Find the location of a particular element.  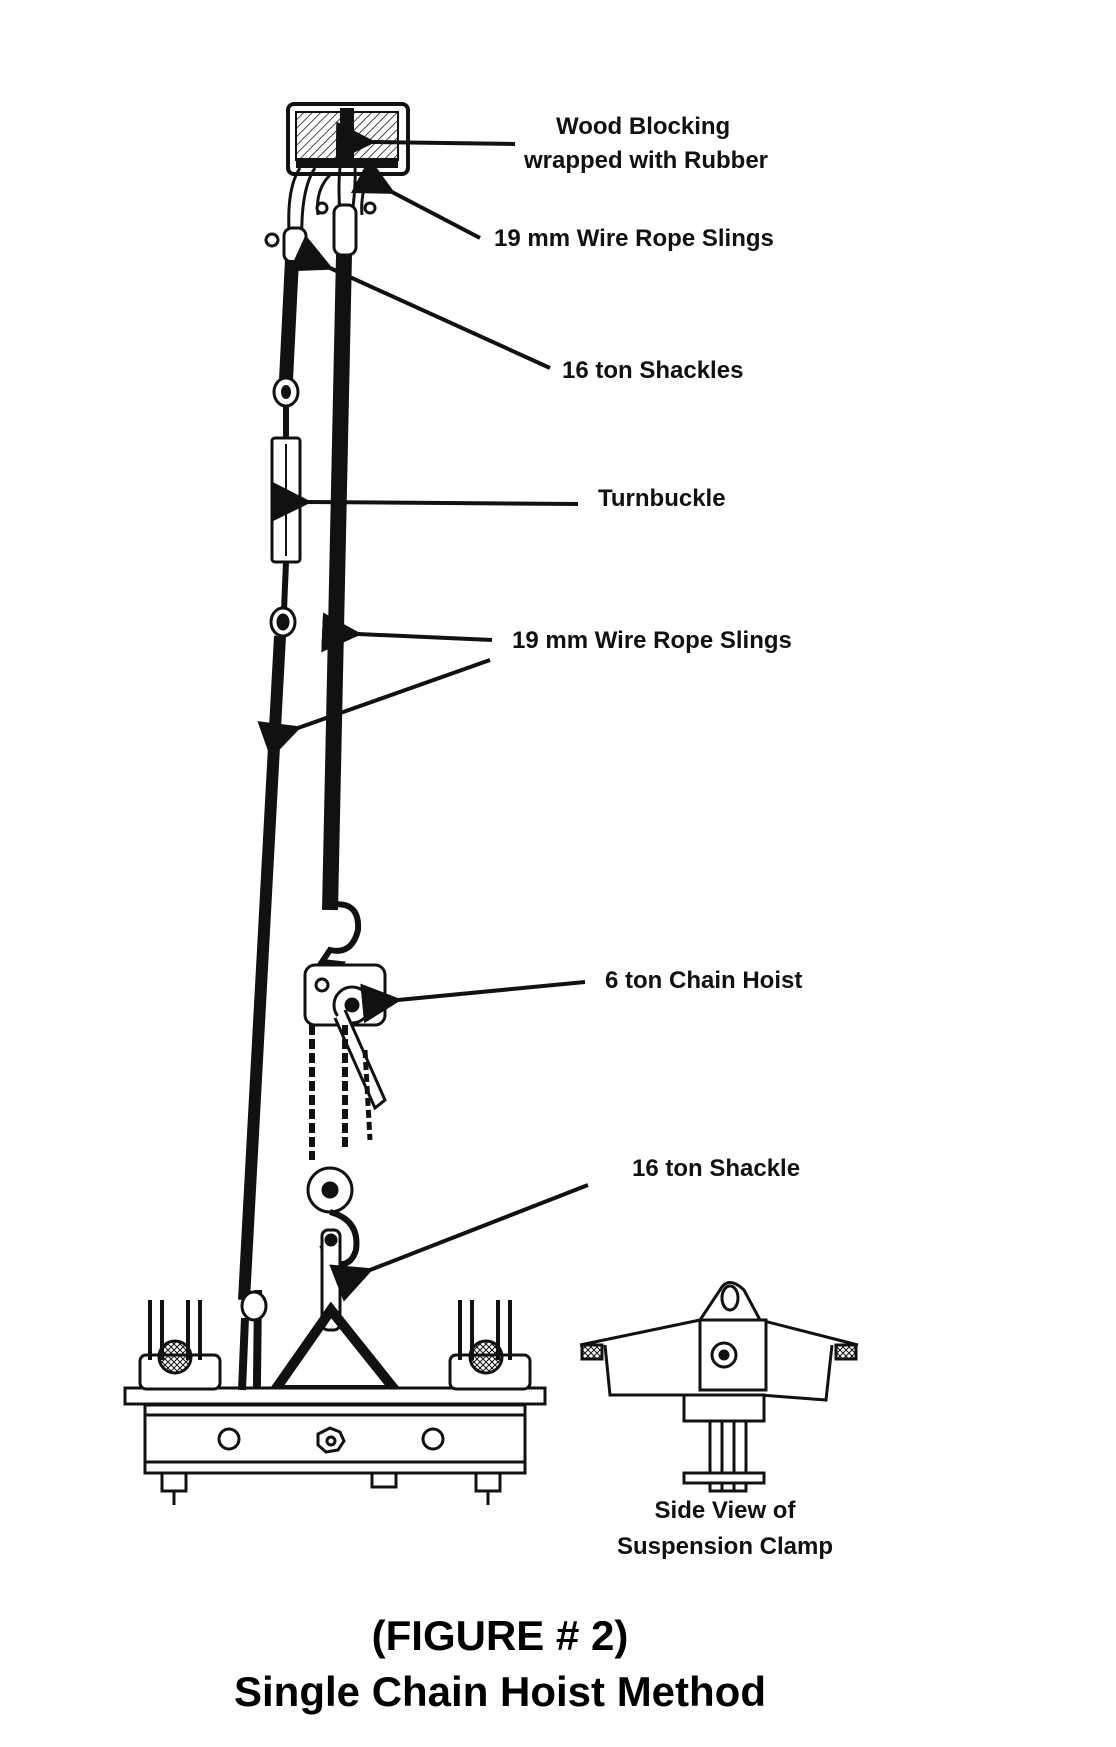

left-sling-upper is located at coordinates (286, 348).